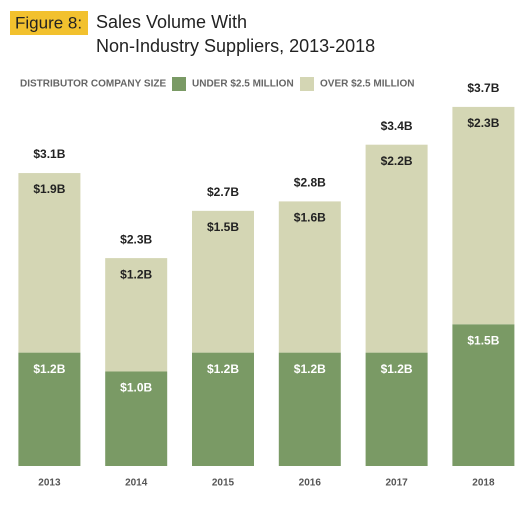 The height and width of the screenshot is (508, 524). I want to click on x-tick-label: 2018, so click(483, 483).